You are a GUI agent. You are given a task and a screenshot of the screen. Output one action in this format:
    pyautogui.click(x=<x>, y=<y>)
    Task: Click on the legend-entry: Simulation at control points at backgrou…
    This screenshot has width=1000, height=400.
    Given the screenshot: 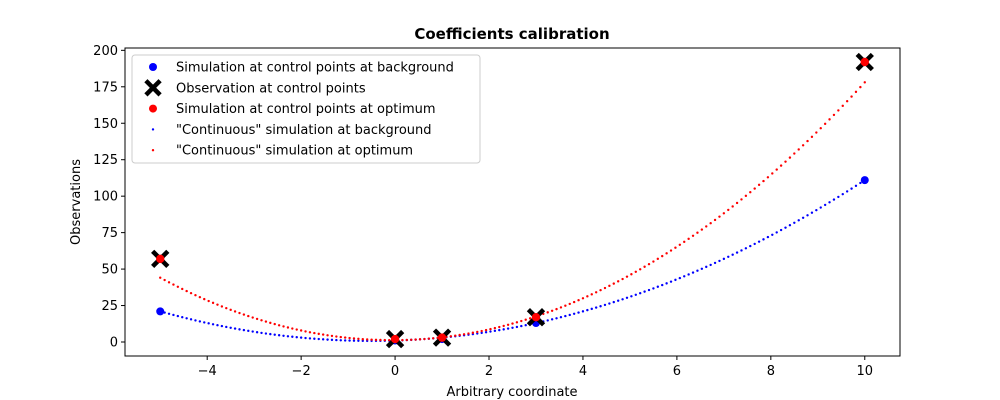 What is the action you would take?
    pyautogui.click(x=301, y=68)
    